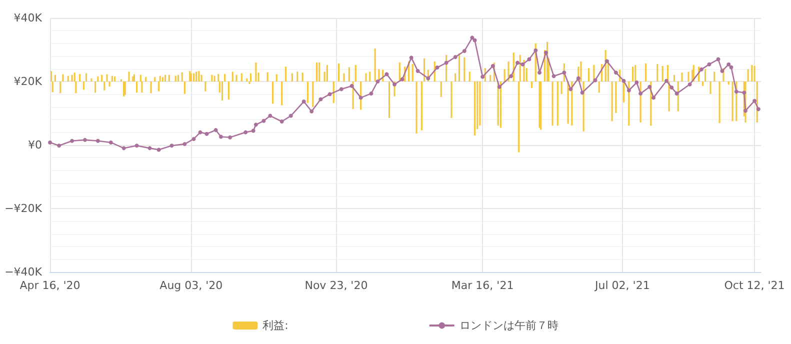 The height and width of the screenshot is (344, 791). Describe the element at coordinates (50, 285) in the screenshot. I see `x-tick-label: Apr 16, '20` at that location.